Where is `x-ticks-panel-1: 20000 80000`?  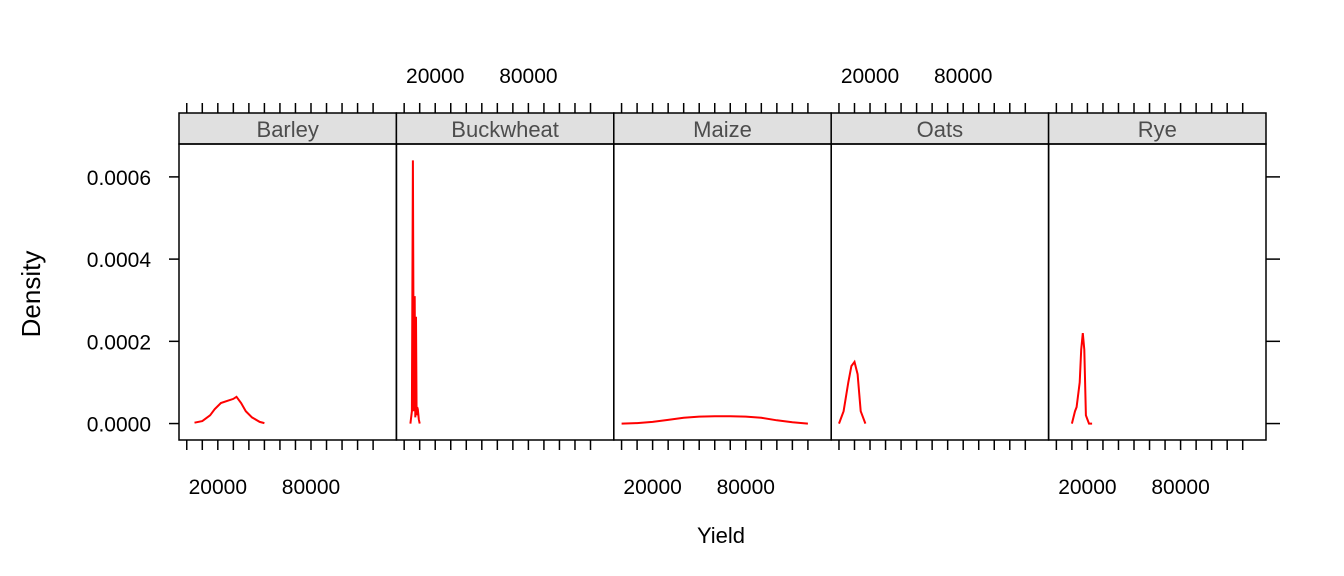
x-ticks-panel-1: 20000 80000 is located at coordinates (280, 301).